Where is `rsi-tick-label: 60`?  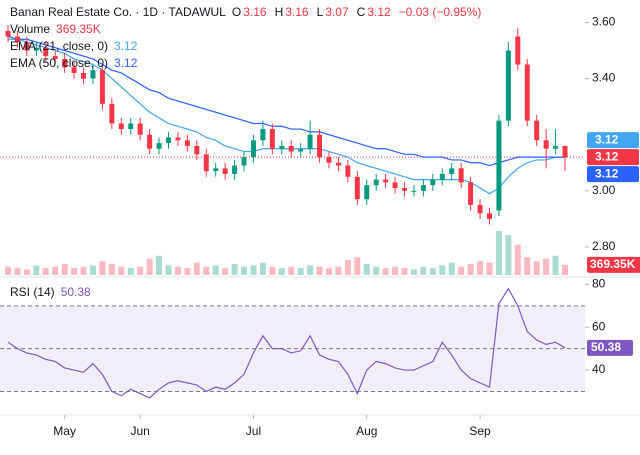 rsi-tick-label: 60 is located at coordinates (599, 326).